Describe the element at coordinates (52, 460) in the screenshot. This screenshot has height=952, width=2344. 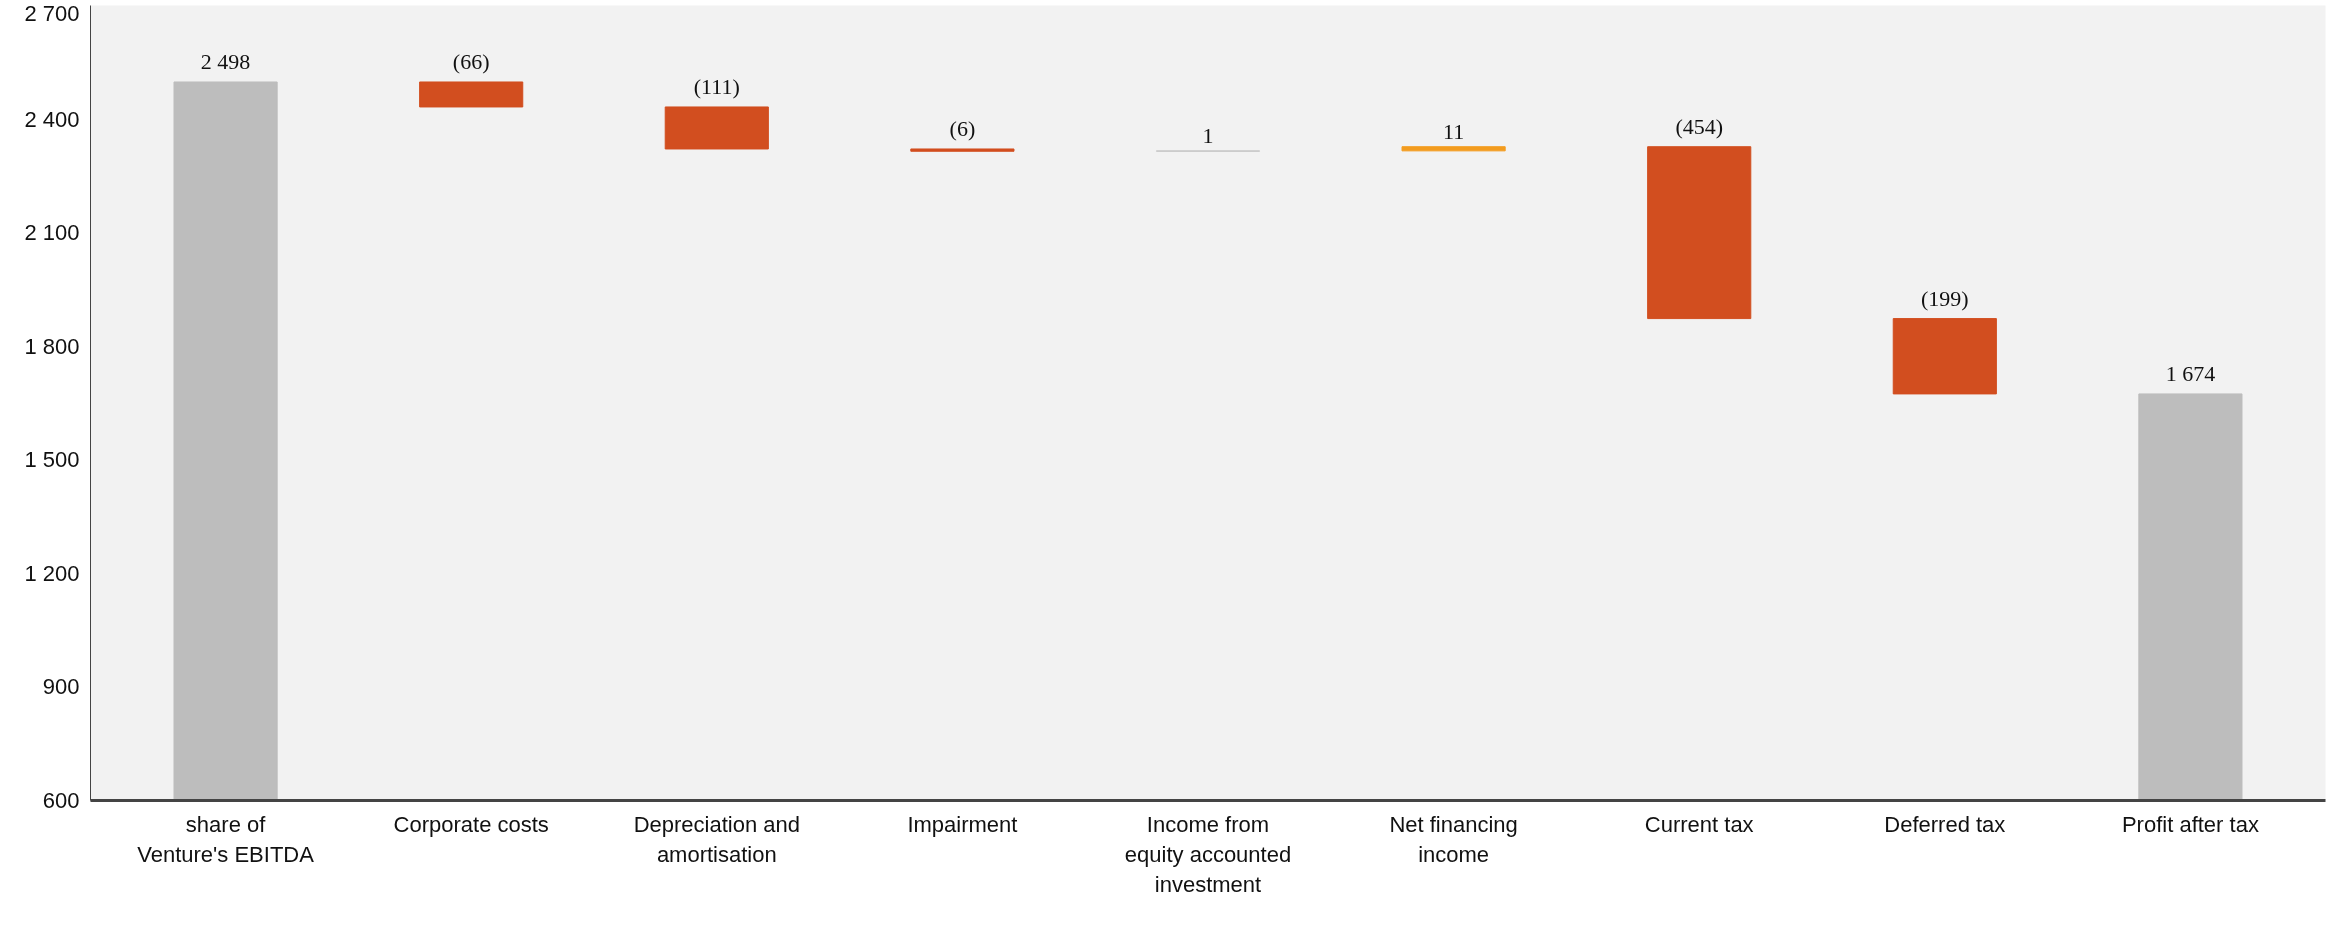
I see `y-tick-label: 1 500` at that location.